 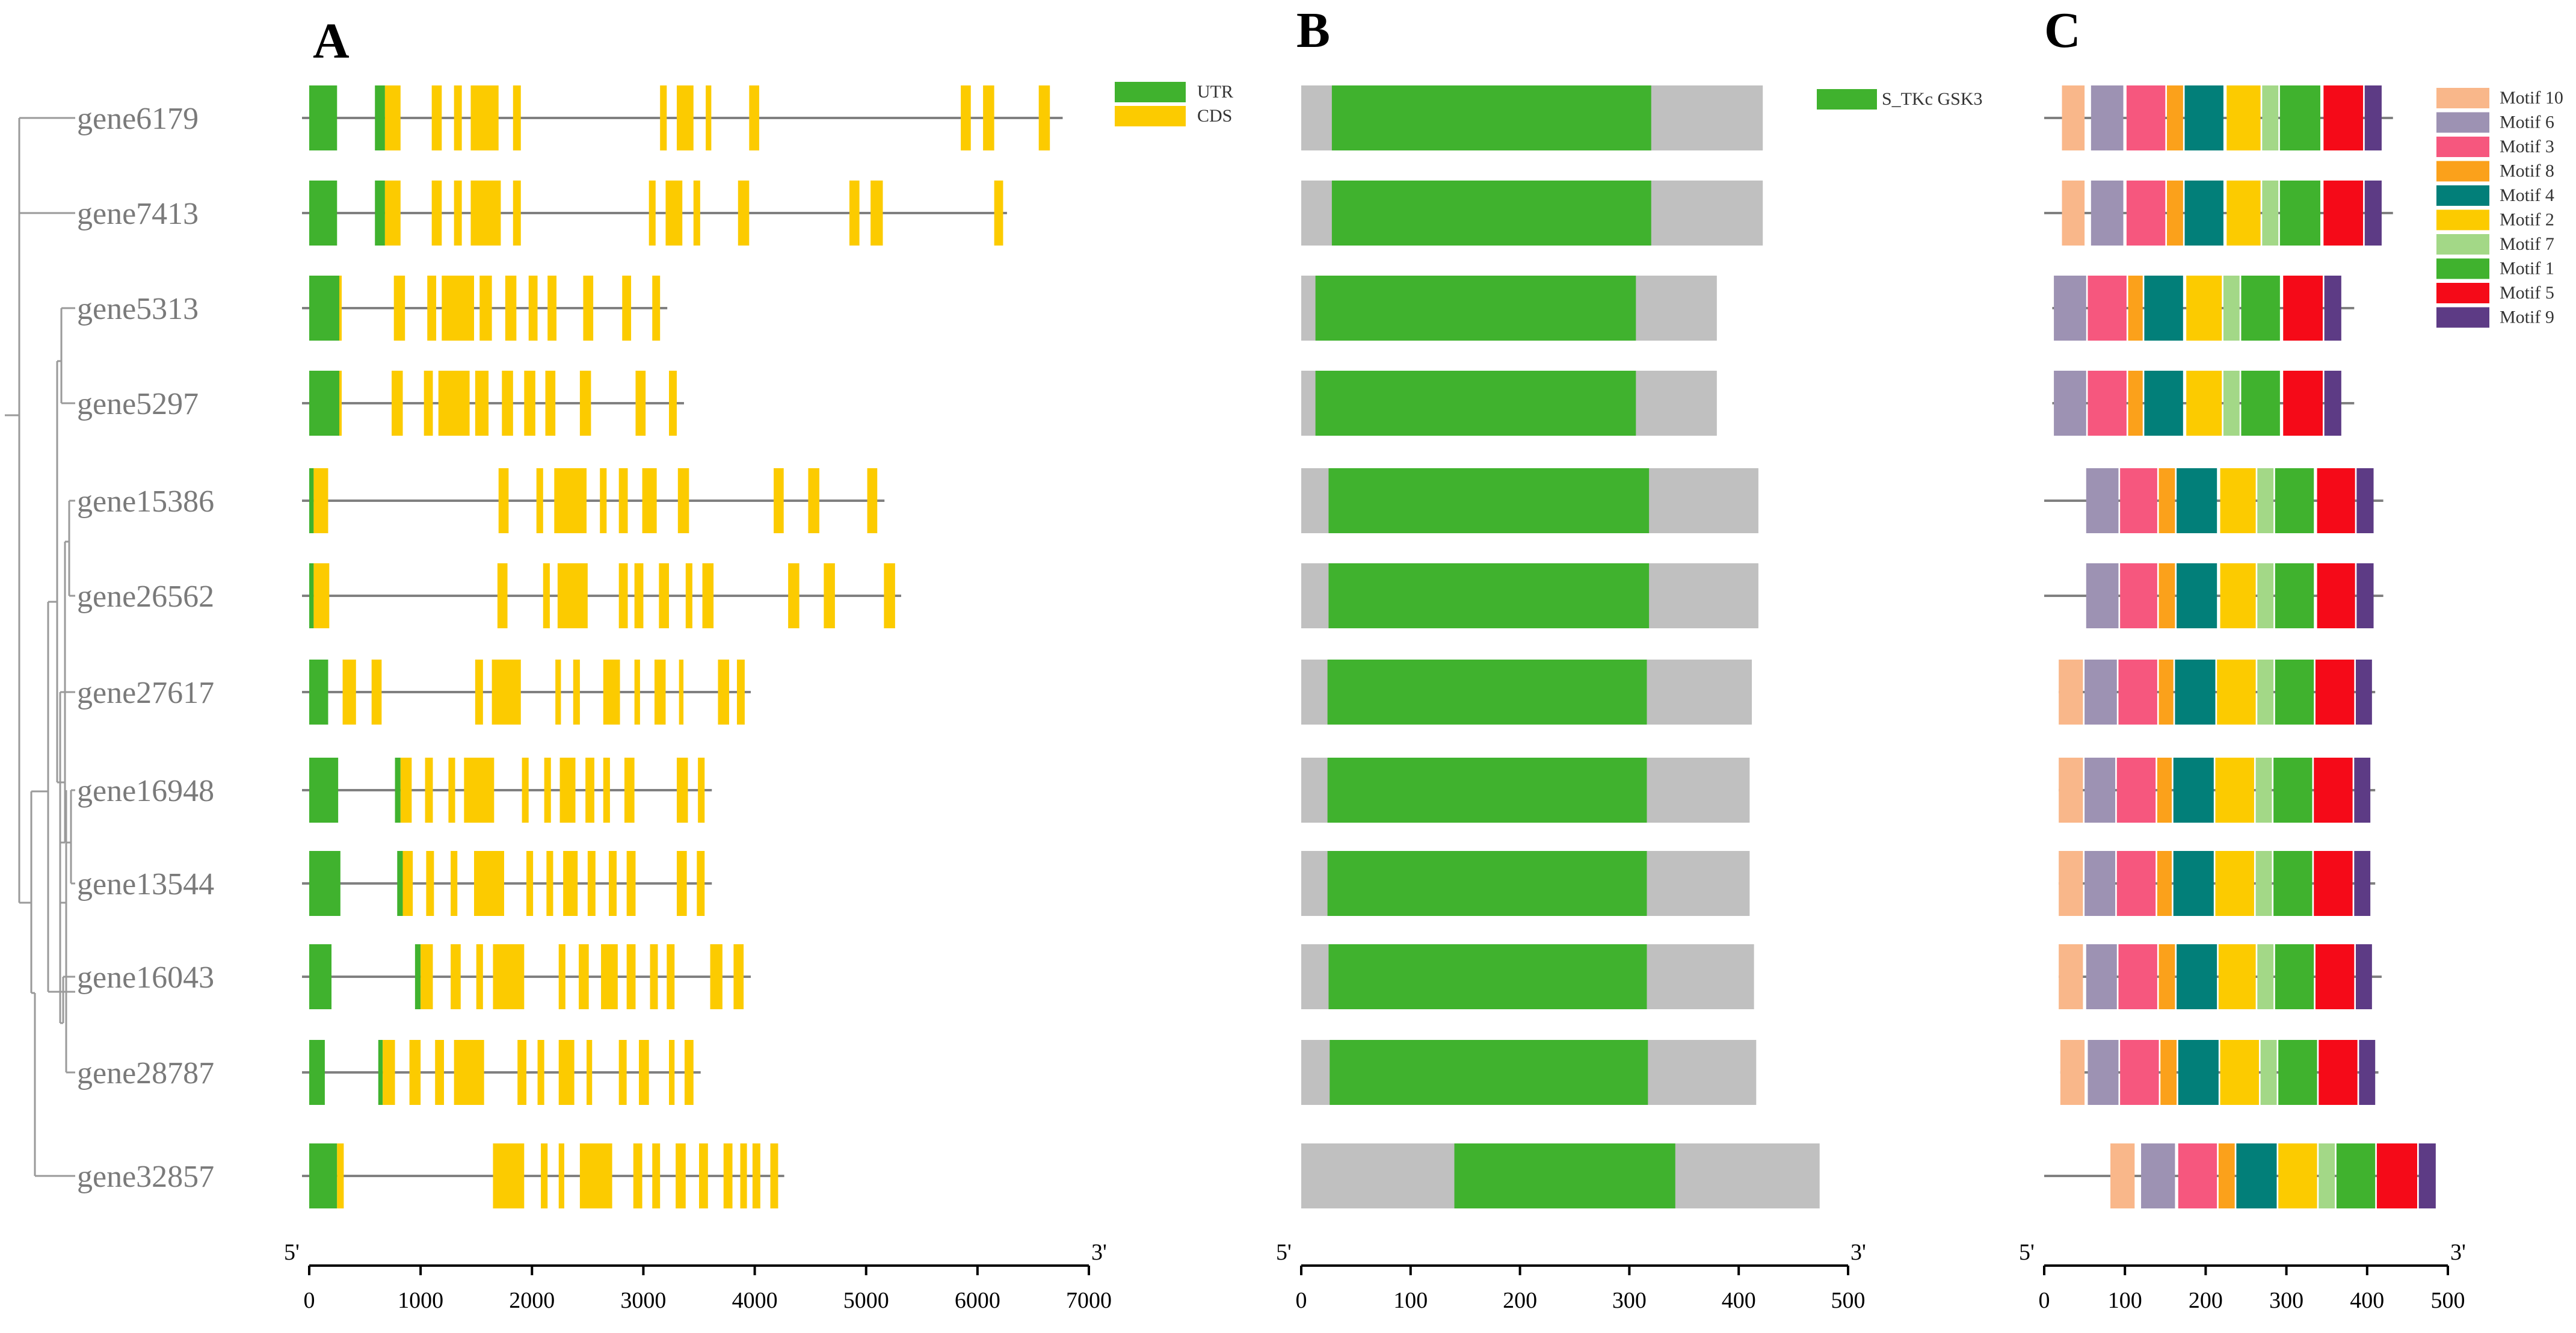 I want to click on domain-s-tkc-gsk3, so click(x=1491, y=117).